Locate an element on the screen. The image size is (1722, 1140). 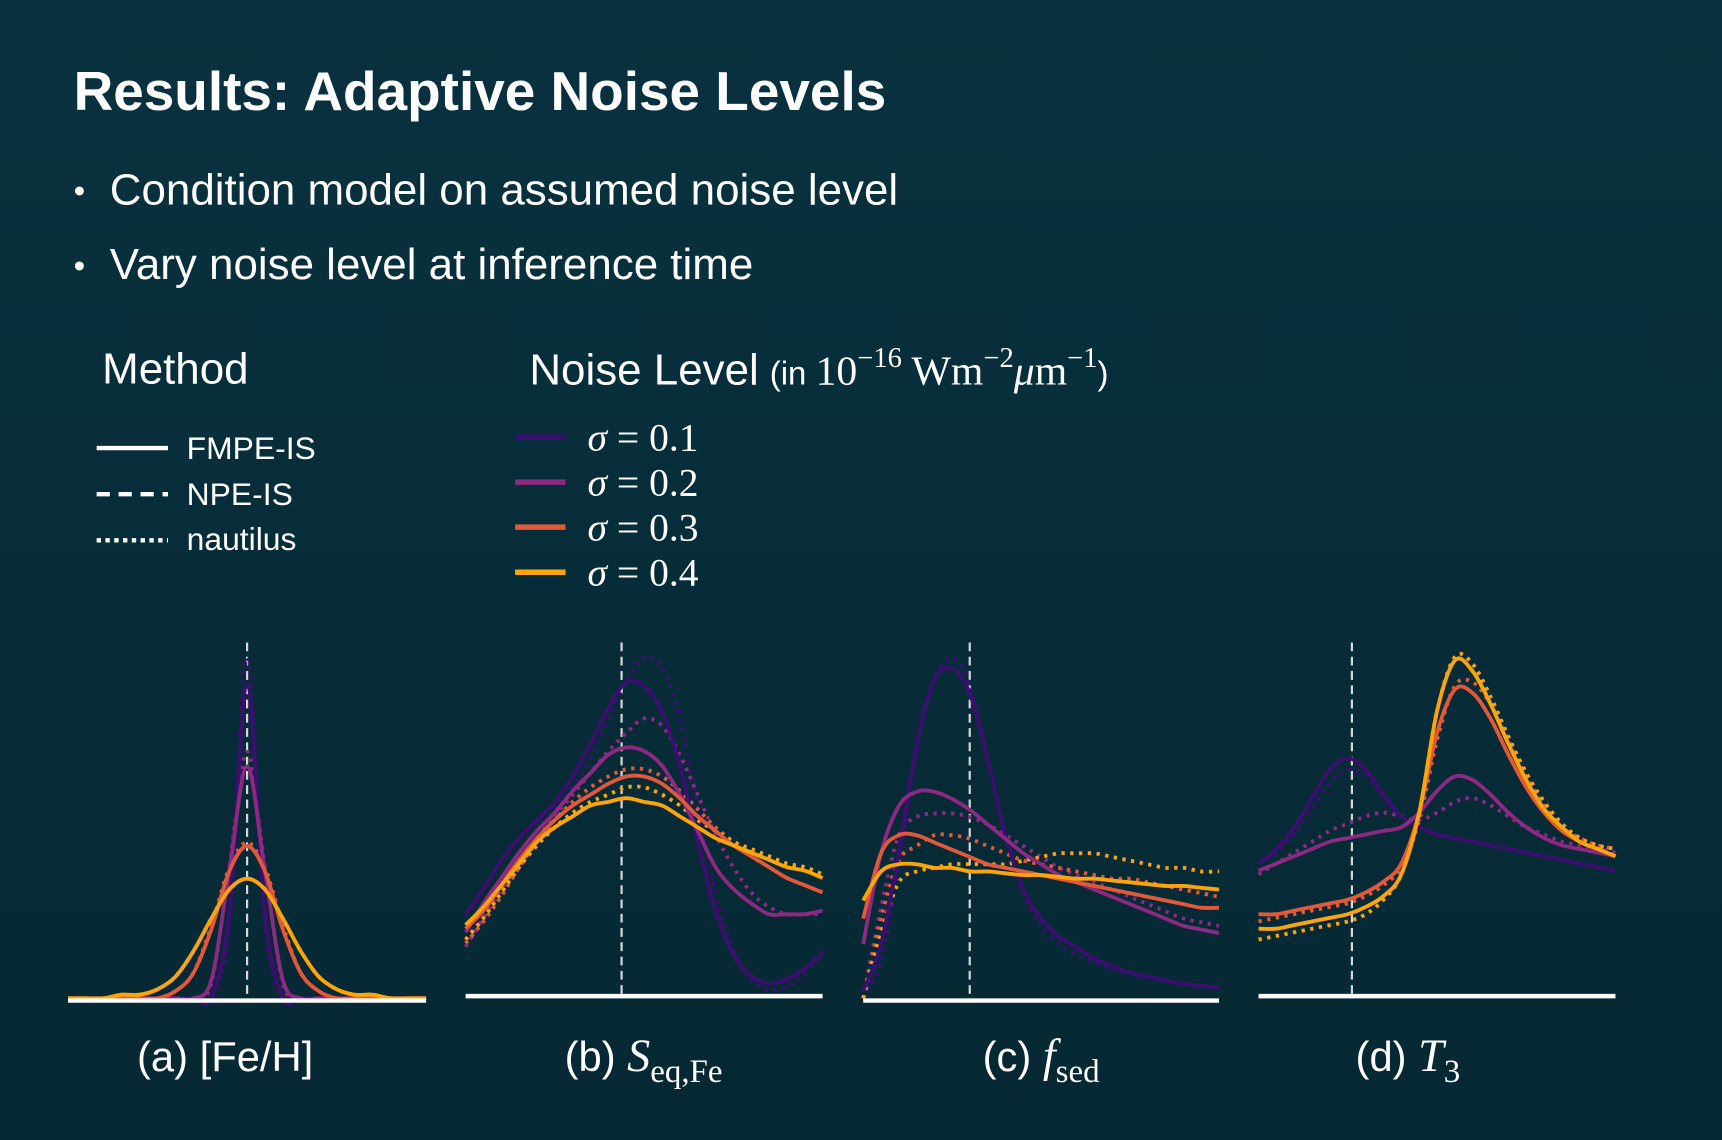
noise-legend-label: σ = 0.1 is located at coordinates (643, 437).